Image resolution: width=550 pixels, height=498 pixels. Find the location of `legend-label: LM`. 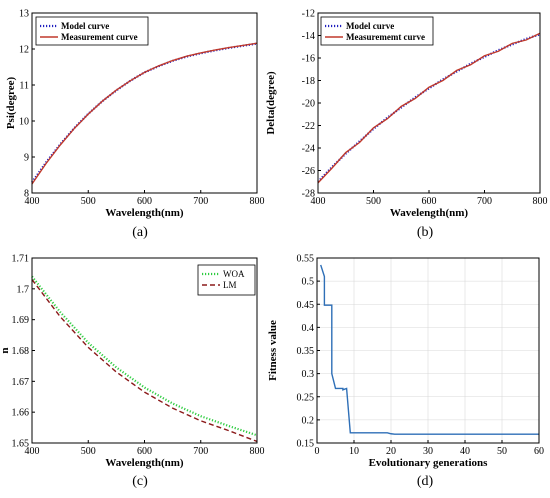

legend-label: LM is located at coordinates (230, 285).